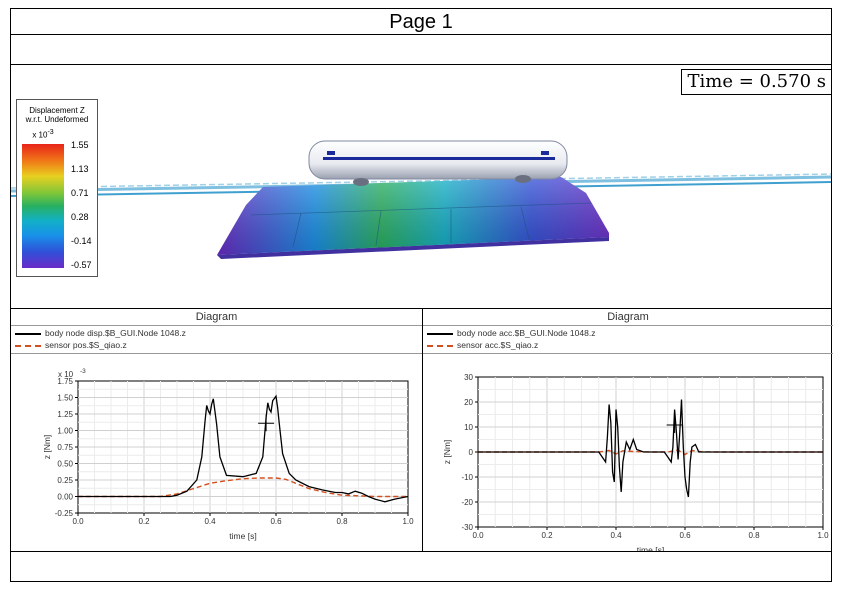 The image size is (846, 590). What do you see at coordinates (80, 145) in the screenshot?
I see `legend-tick: 1.55` at bounding box center [80, 145].